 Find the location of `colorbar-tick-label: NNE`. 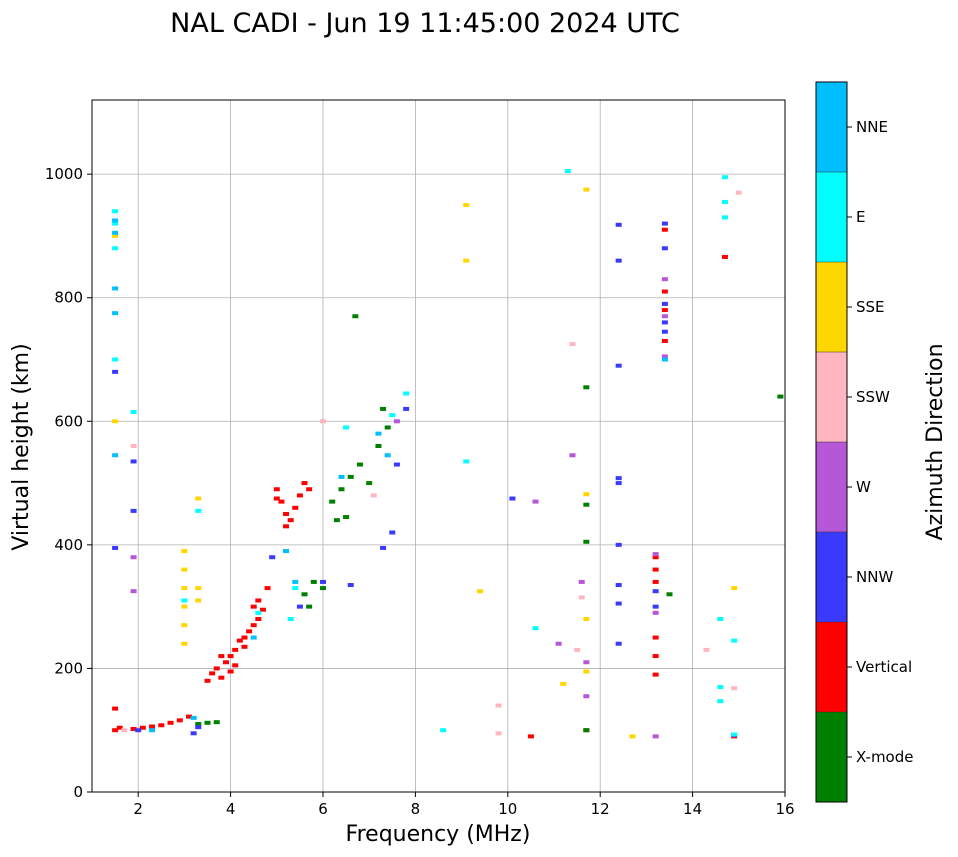

colorbar-tick-label: NNE is located at coordinates (872, 127).